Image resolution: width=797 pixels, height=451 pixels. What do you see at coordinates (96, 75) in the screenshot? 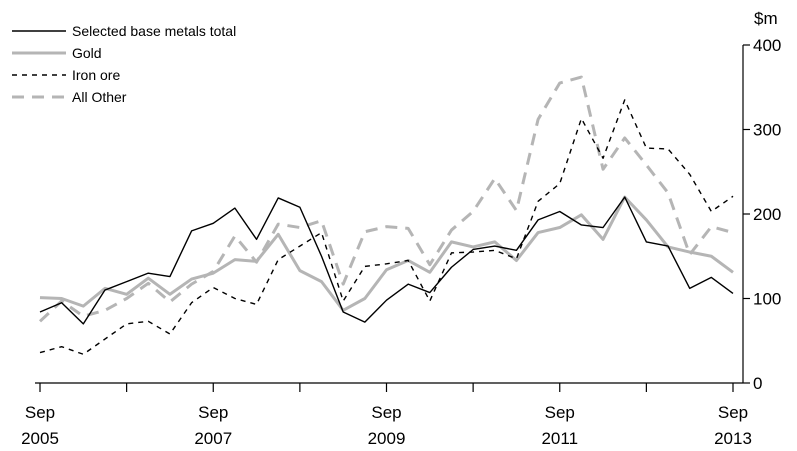
I see `legend-label-iron-ore: Iron ore` at bounding box center [96, 75].